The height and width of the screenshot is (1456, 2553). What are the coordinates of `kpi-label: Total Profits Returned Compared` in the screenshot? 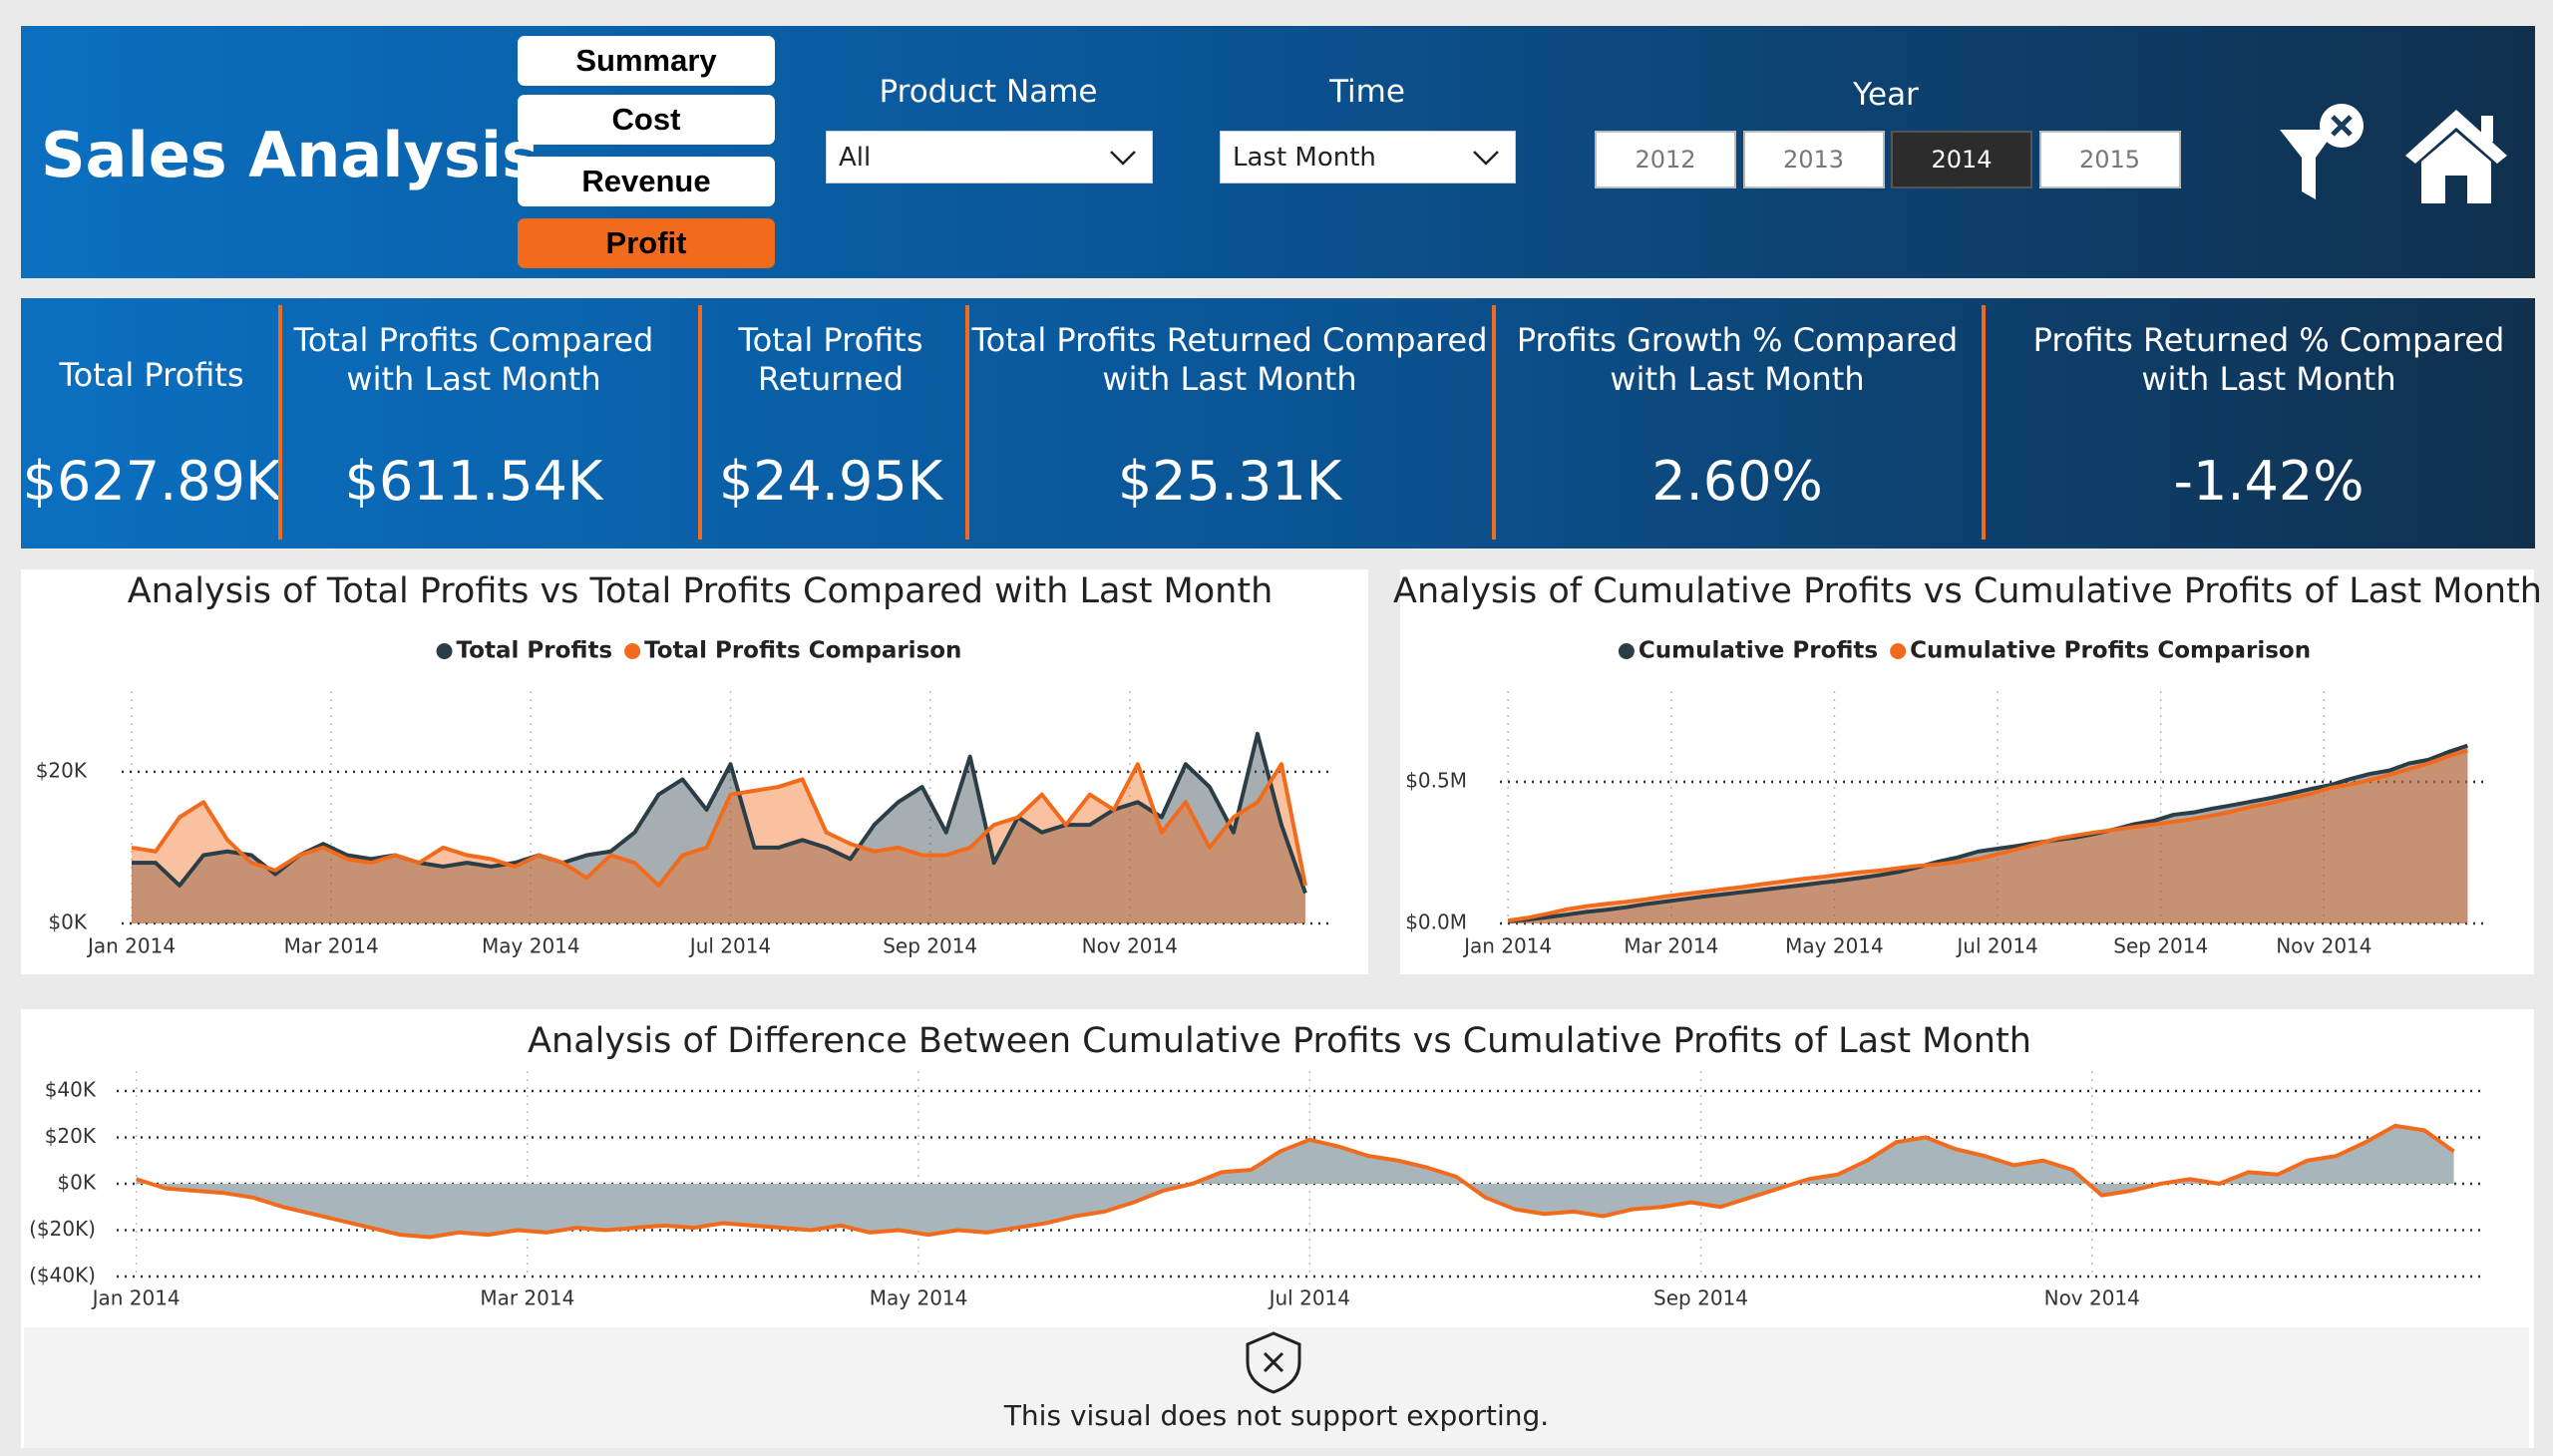 It's located at (1229, 340).